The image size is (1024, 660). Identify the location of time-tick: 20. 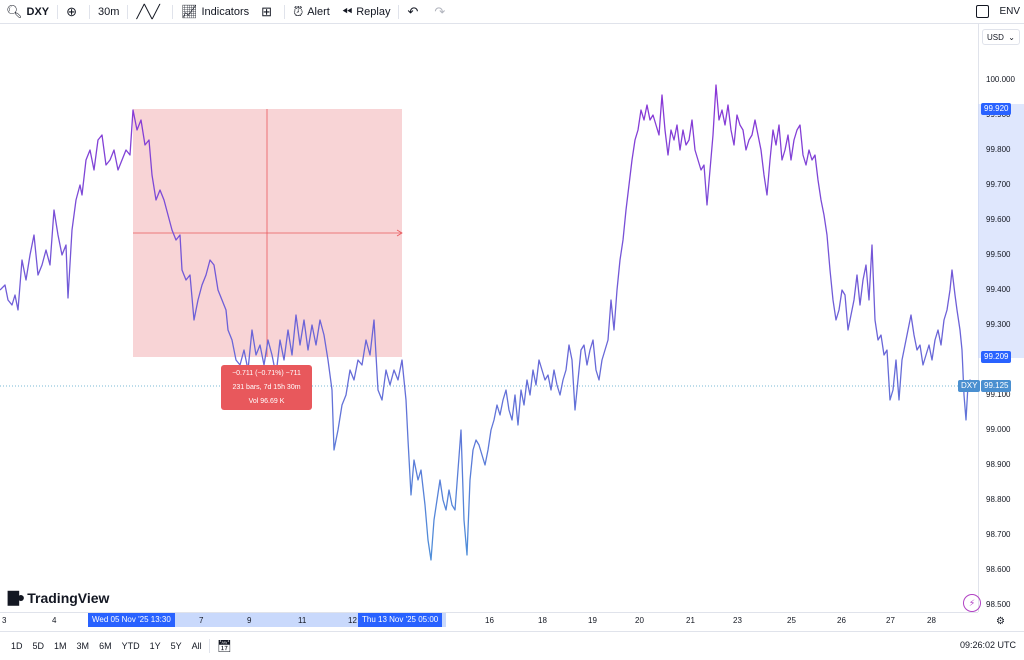
(639, 620).